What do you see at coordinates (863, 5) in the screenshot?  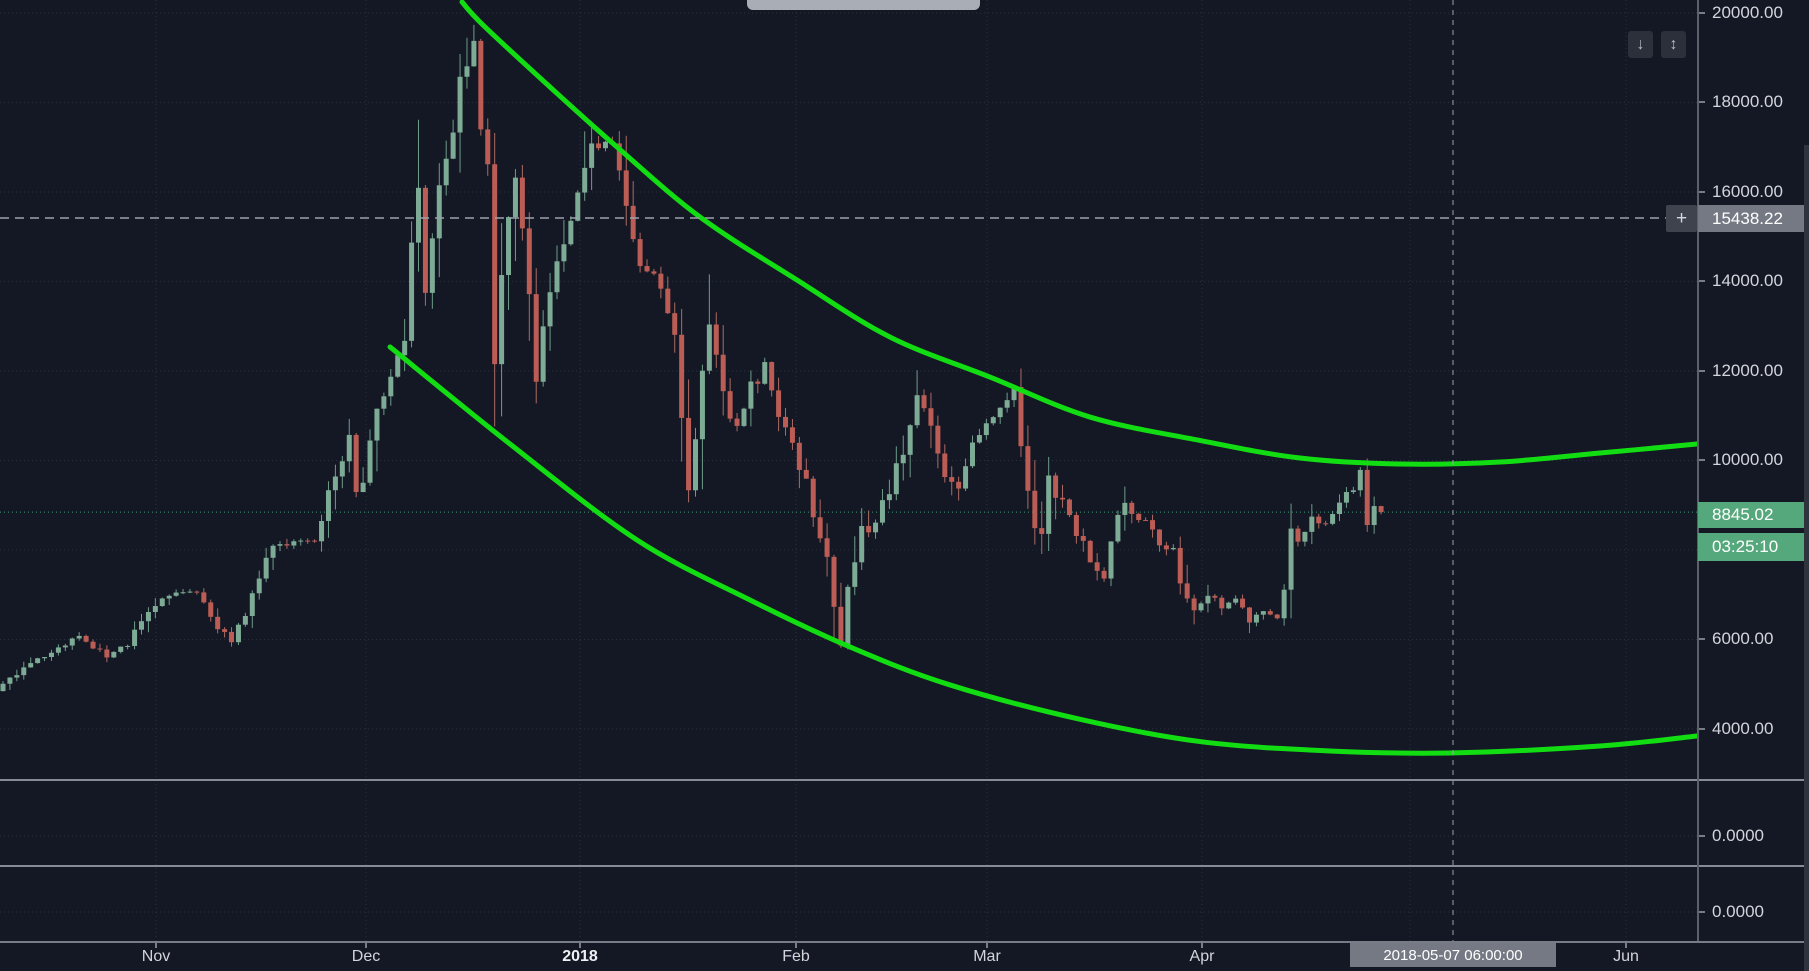 I see `floating-toolbar` at bounding box center [863, 5].